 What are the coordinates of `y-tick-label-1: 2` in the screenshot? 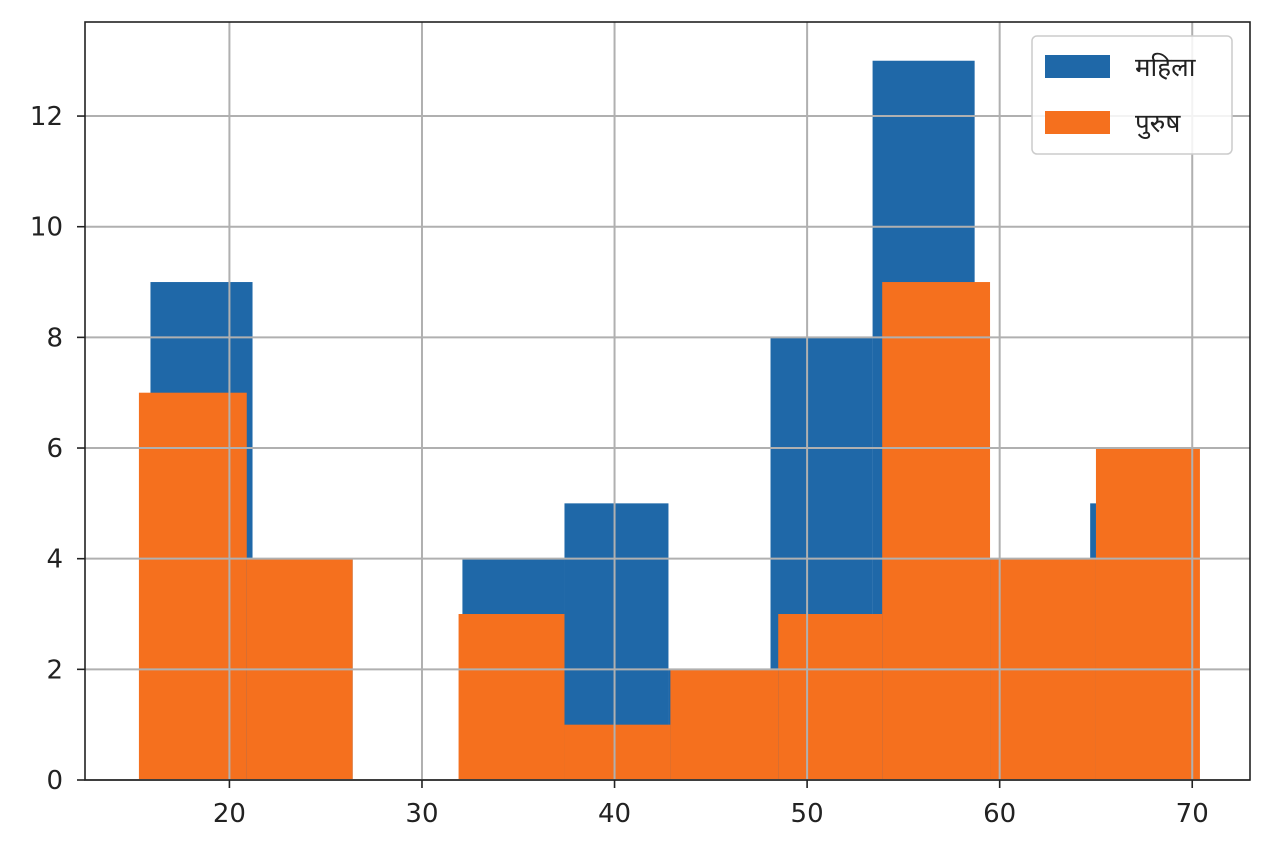 It's located at (54, 670).